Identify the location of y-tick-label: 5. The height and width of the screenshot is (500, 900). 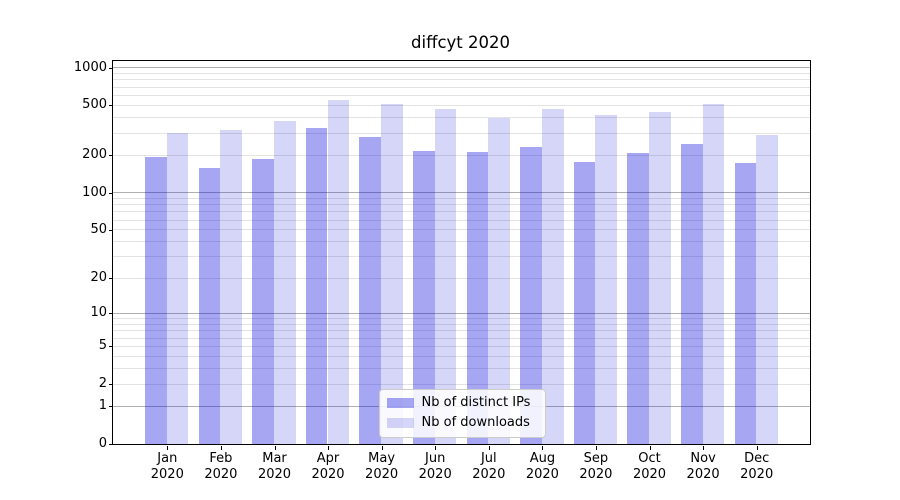
(102, 346).